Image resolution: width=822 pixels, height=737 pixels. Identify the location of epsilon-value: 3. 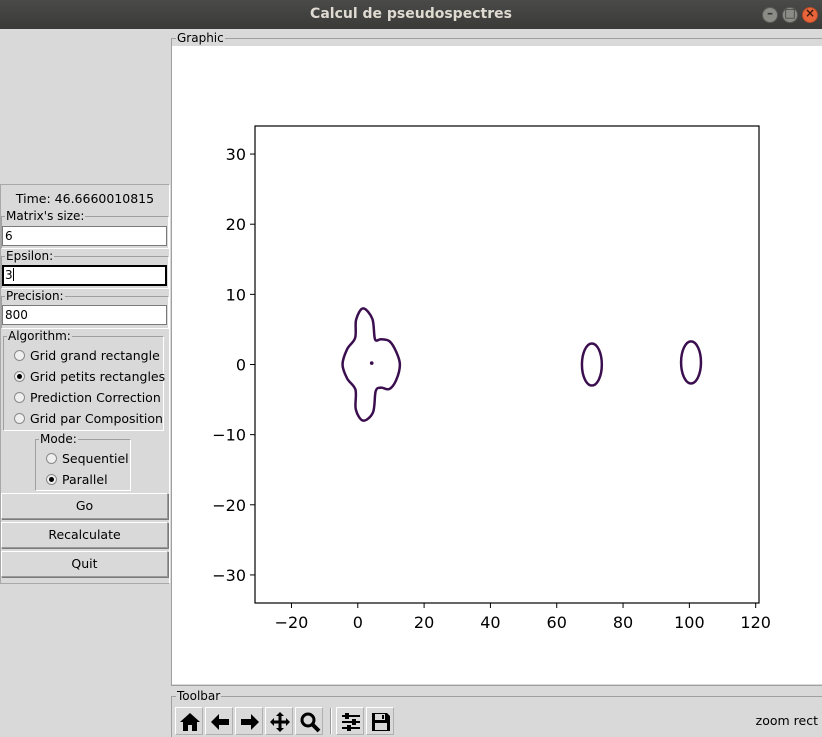
(9, 275).